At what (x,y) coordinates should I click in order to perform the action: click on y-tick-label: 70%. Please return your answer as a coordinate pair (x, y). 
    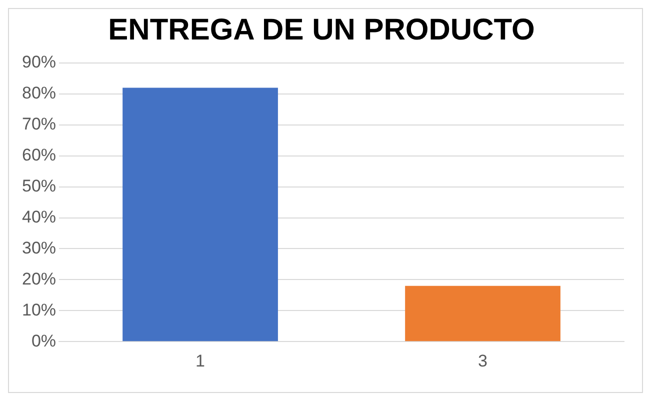
    Looking at the image, I should click on (39, 124).